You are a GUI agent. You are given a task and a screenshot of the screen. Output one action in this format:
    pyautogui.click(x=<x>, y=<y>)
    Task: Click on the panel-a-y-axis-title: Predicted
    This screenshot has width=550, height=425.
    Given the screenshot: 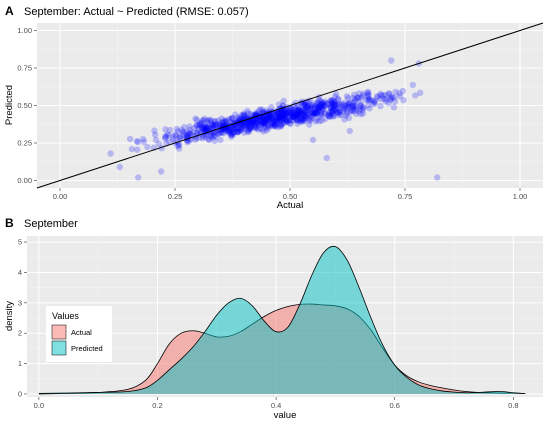 What is the action you would take?
    pyautogui.click(x=9, y=105)
    